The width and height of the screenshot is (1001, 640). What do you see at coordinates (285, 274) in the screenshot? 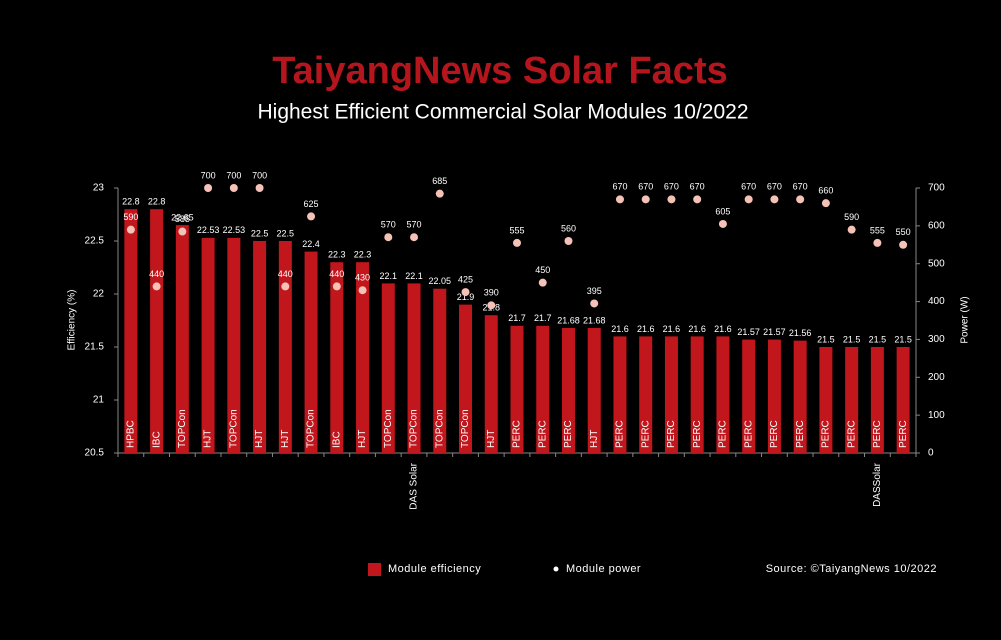
I see `dot-value-label: 440` at bounding box center [285, 274].